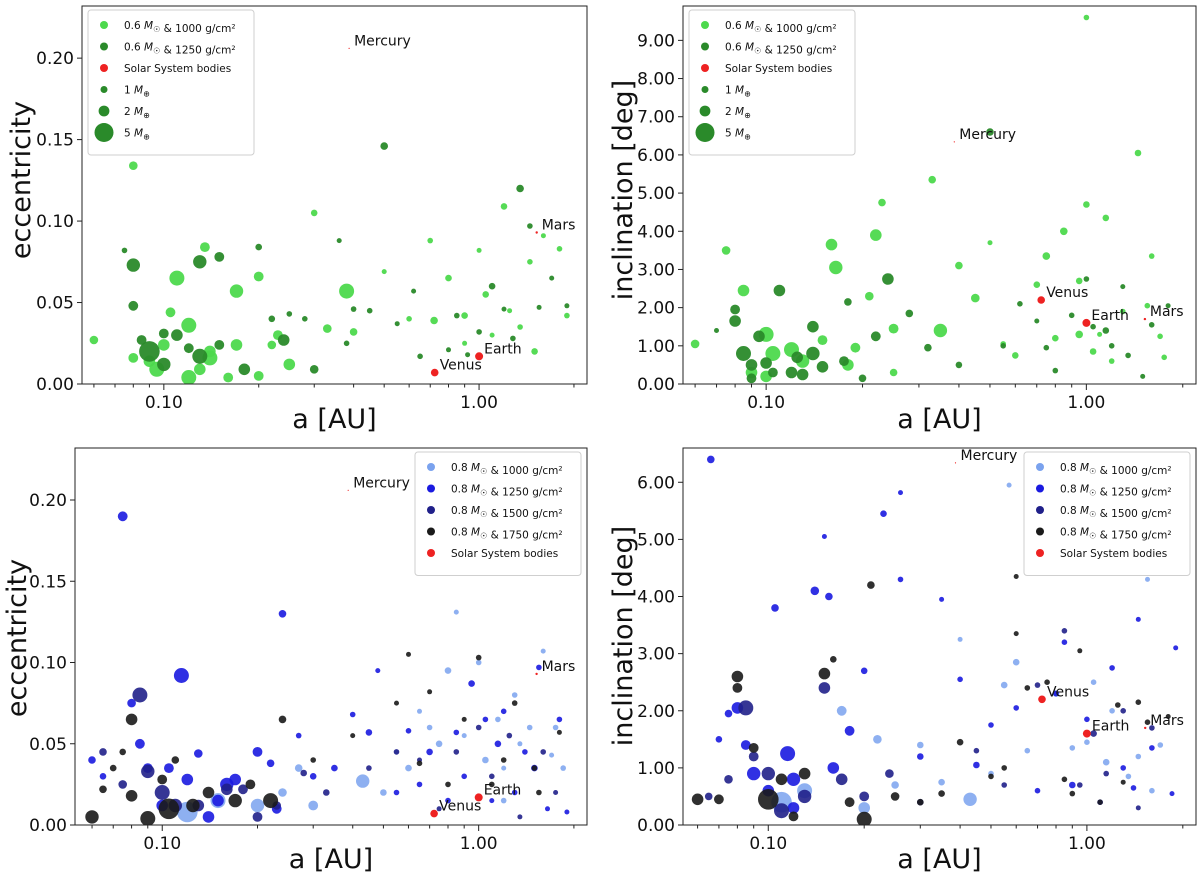 The height and width of the screenshot is (874, 1200). What do you see at coordinates (1167, 721) in the screenshot?
I see `planet-label-mars: Mars` at bounding box center [1167, 721].